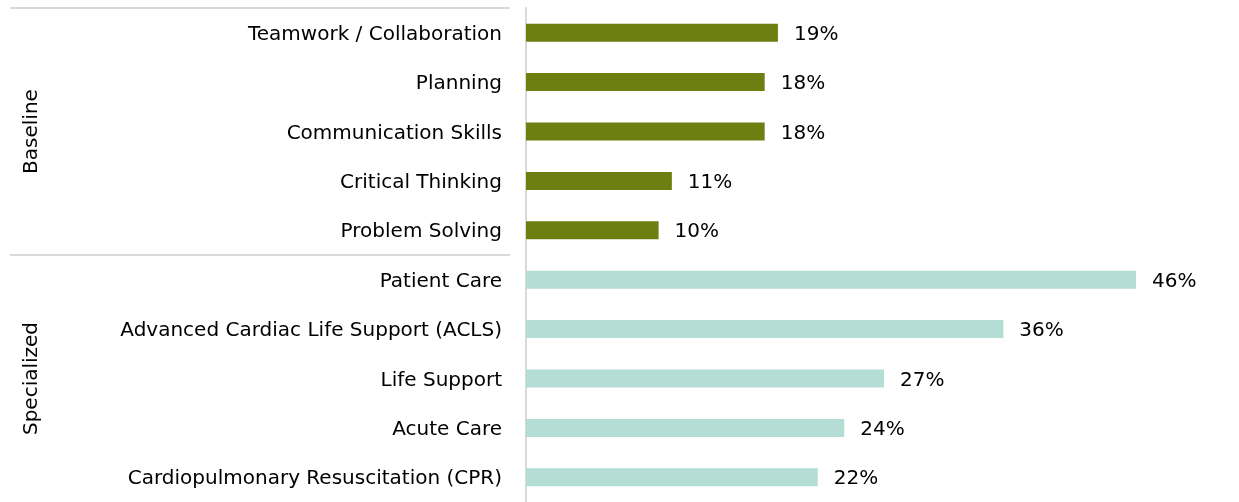 This screenshot has width=1239, height=502. Describe the element at coordinates (458, 82) in the screenshot. I see `y-tick-label: Planning` at that location.